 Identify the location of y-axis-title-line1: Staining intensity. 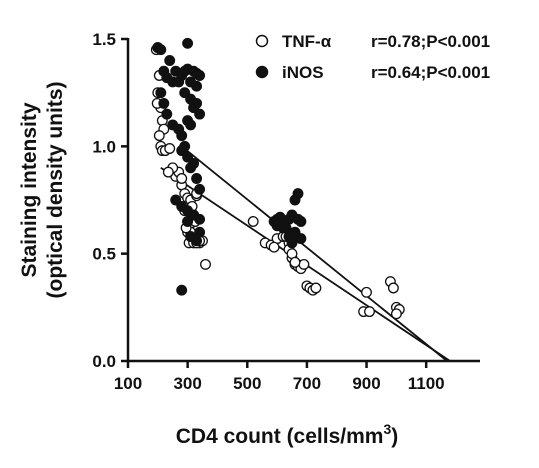
(29, 189).